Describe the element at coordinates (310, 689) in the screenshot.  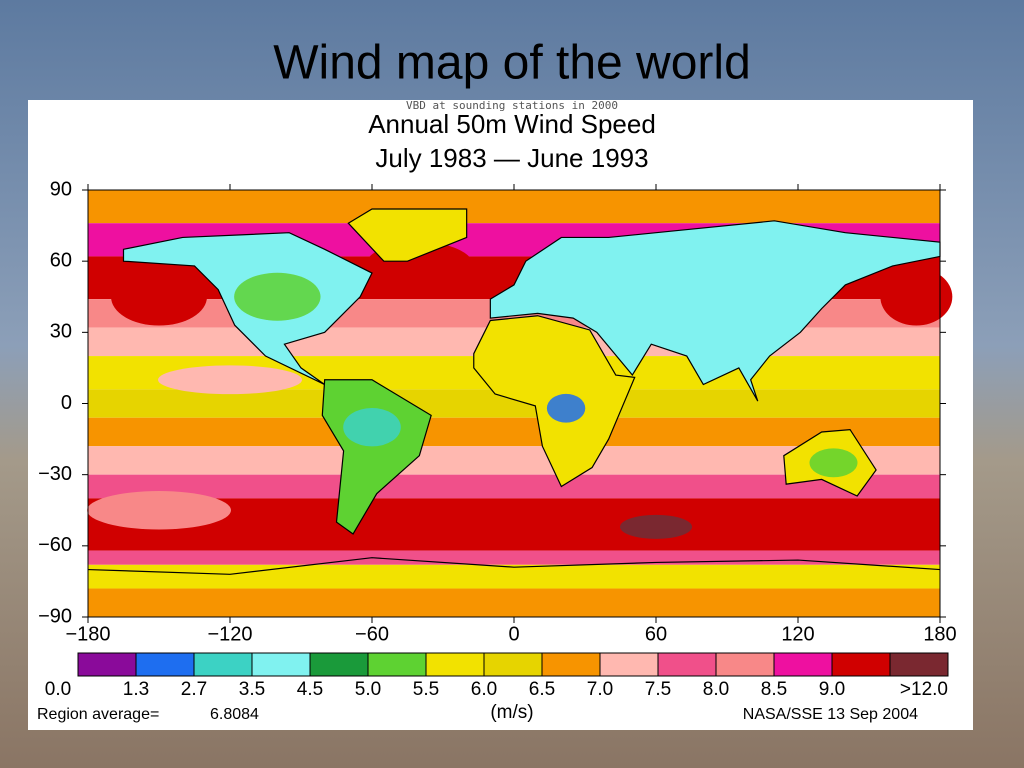
I see `legend-label: 4.5` at that location.